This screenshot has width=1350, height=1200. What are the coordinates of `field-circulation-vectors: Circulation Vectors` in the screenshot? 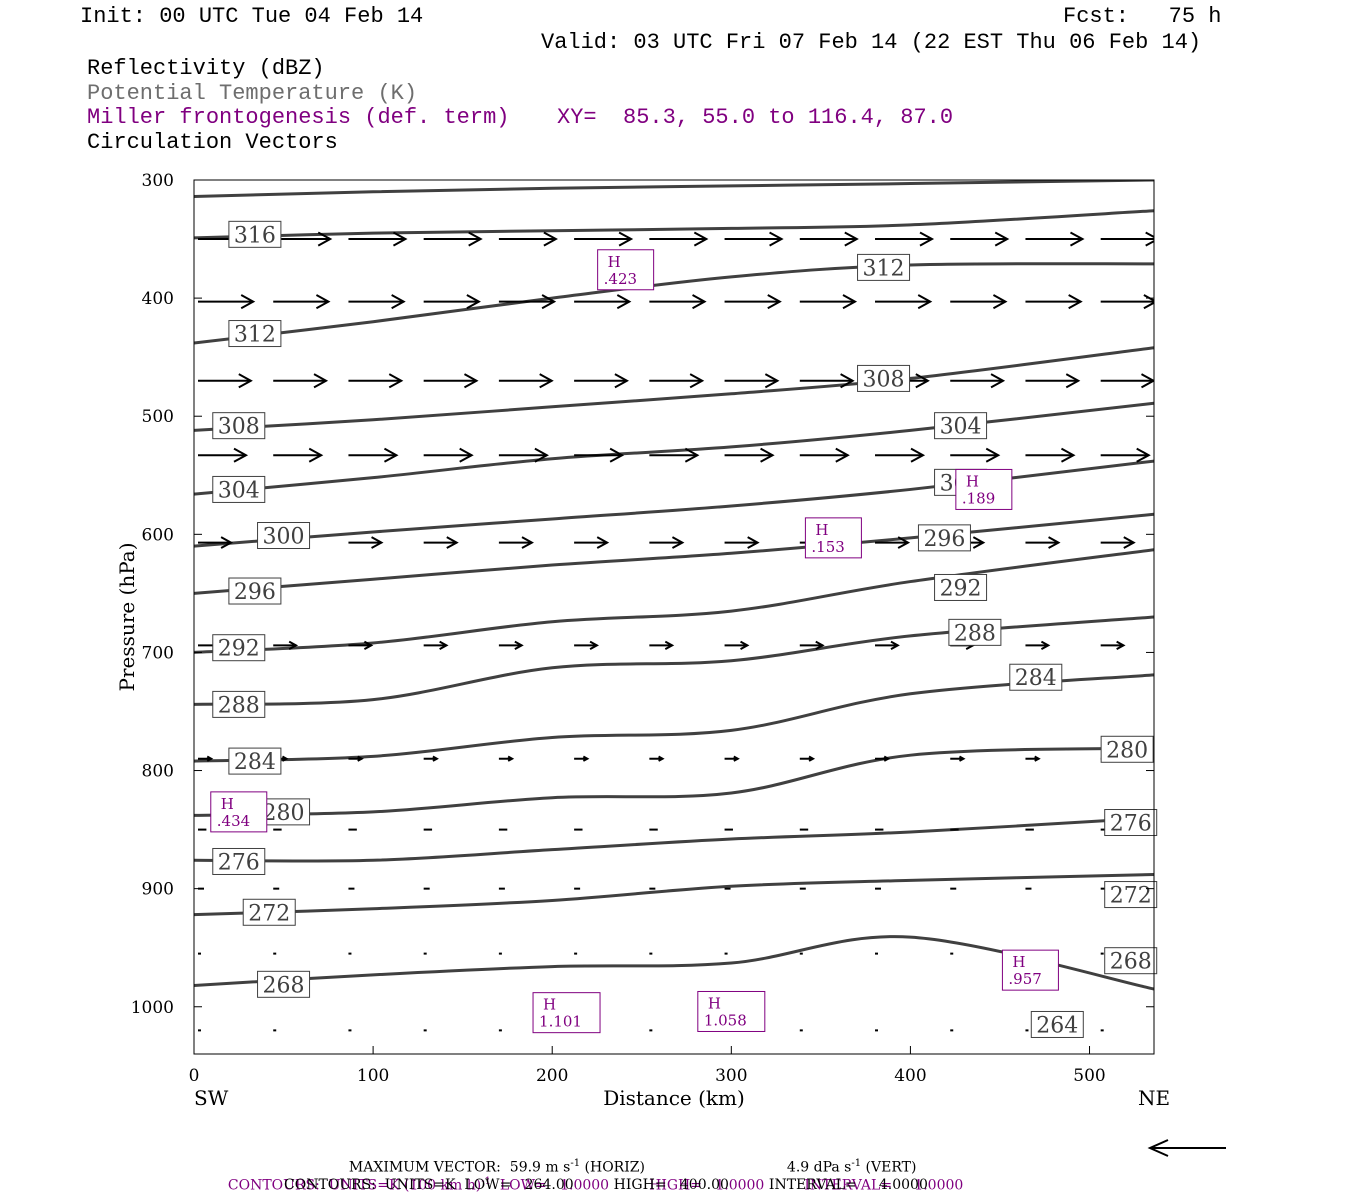 It's located at (212, 142).